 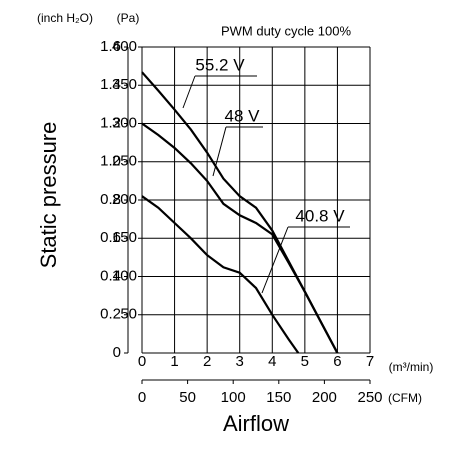 I want to click on y2-tick-label: 0.6, so click(x=110, y=237).